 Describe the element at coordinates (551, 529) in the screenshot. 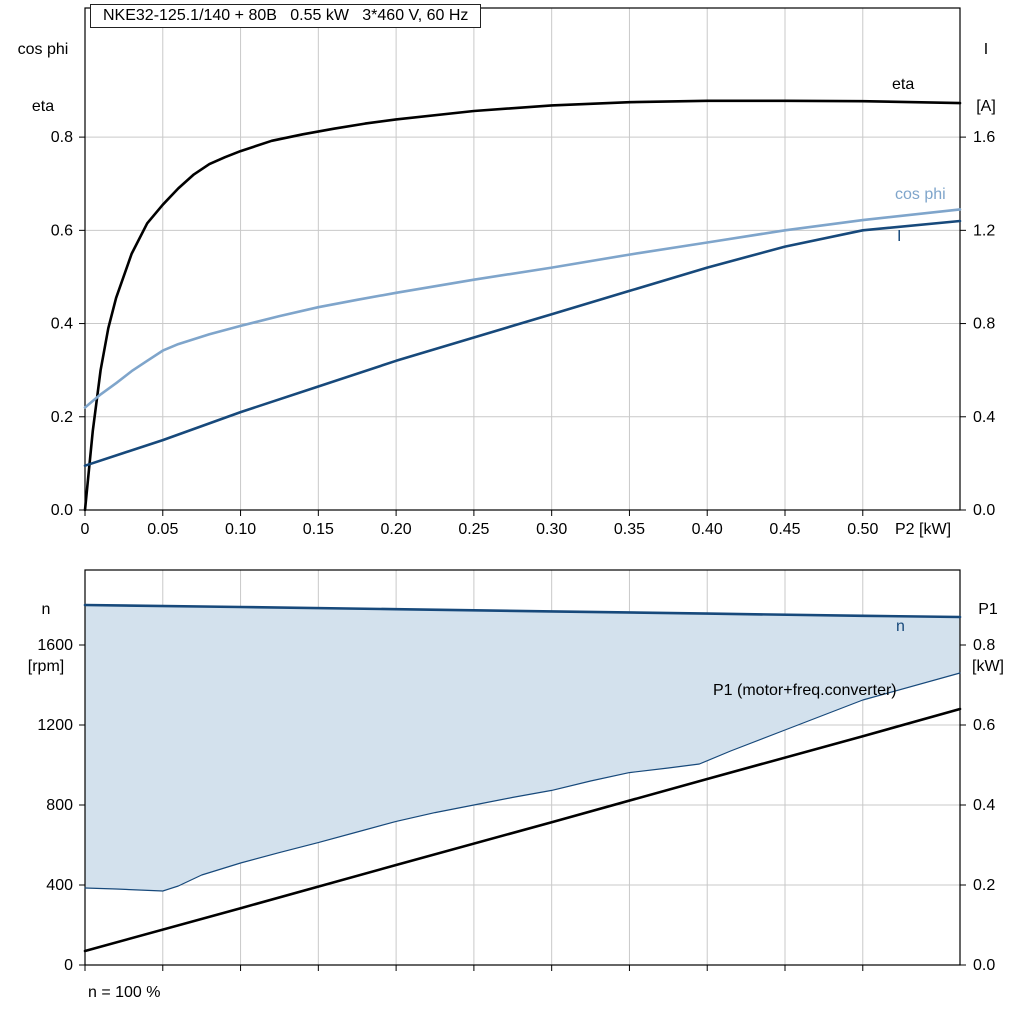

I see `x-tick-label: 0.30` at that location.